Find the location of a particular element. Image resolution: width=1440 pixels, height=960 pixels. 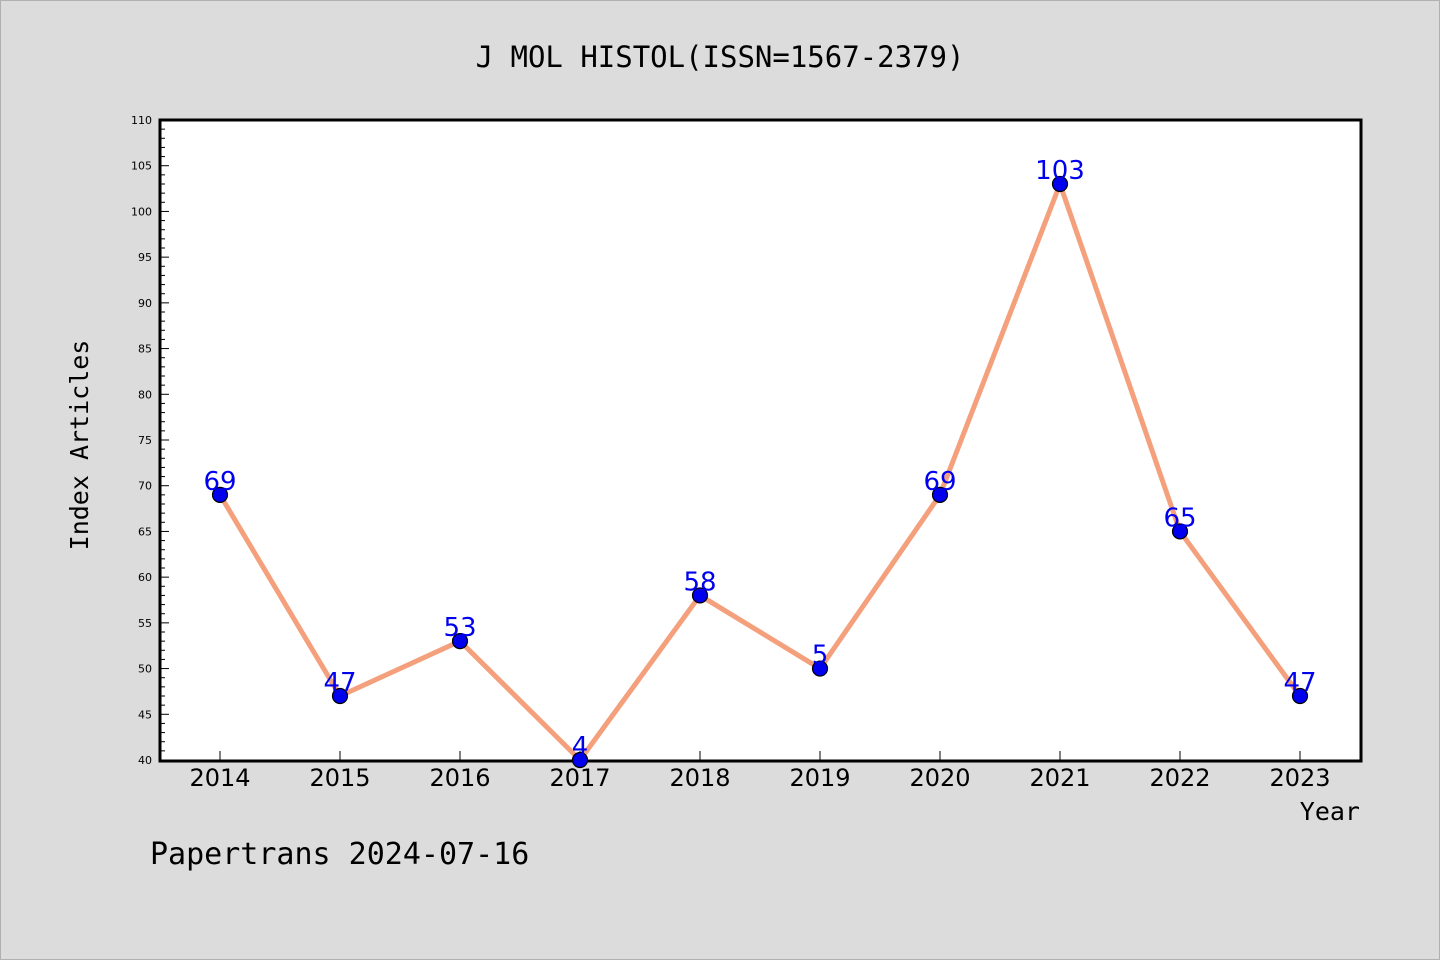

x-axis-label: Year is located at coordinates (1330, 811).